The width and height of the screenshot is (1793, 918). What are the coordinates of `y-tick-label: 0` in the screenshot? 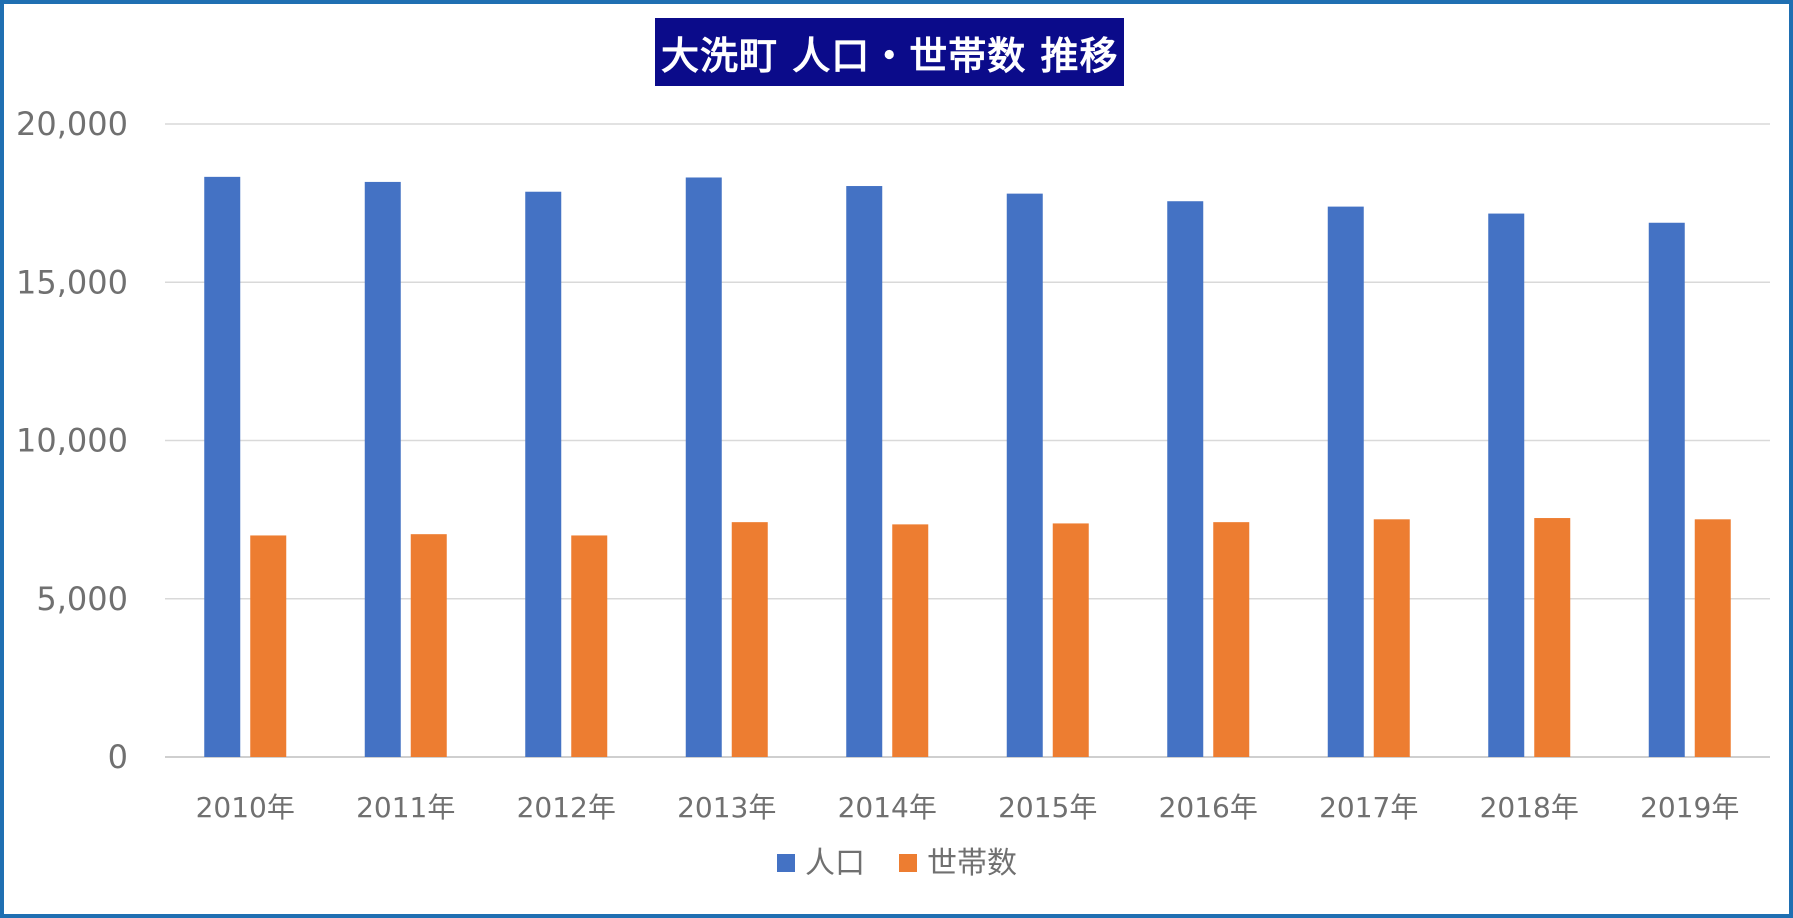 It's located at (118, 757).